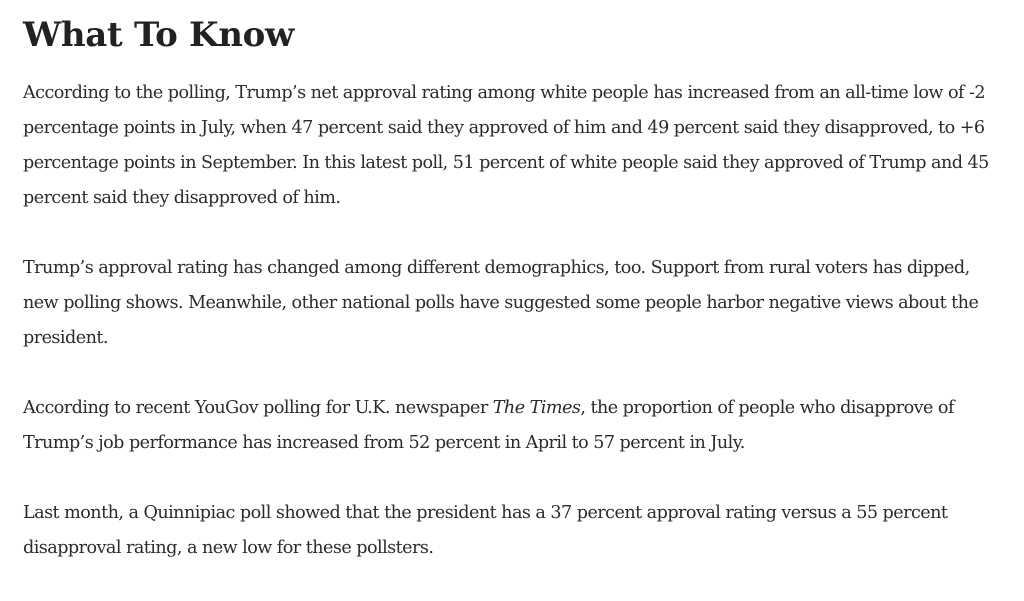  I want to click on publication-name: The Times, so click(536, 408).